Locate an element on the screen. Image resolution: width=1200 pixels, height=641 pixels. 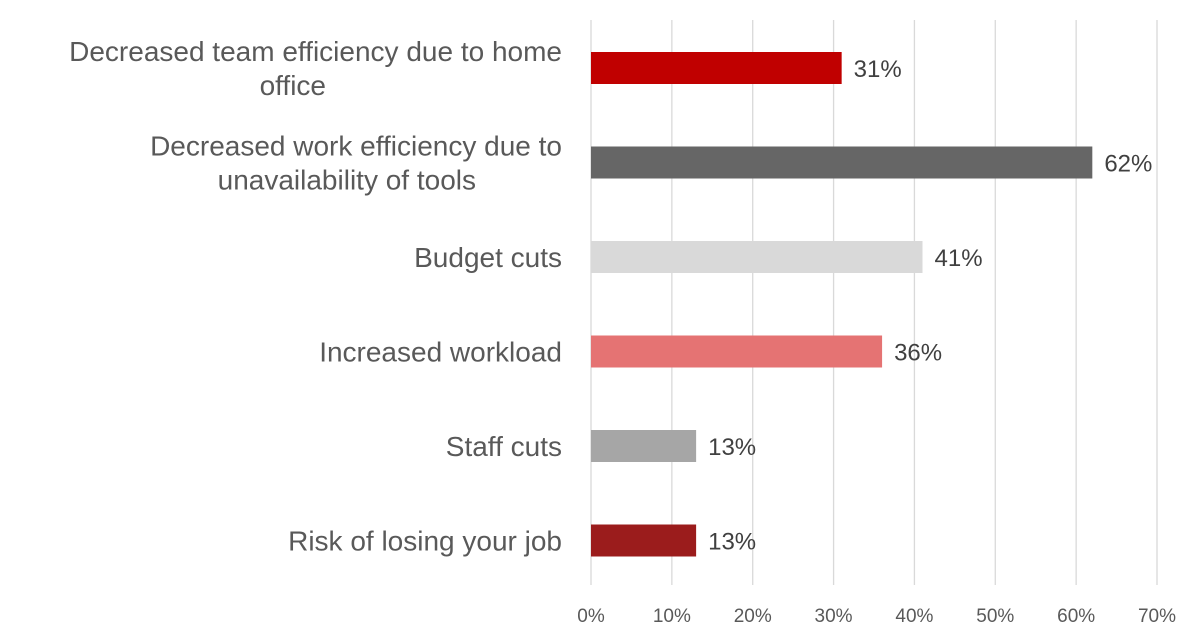
x-axis-ticks: 0% 10% 20% 30% 40% 50% 60% 70% is located at coordinates (876, 616).